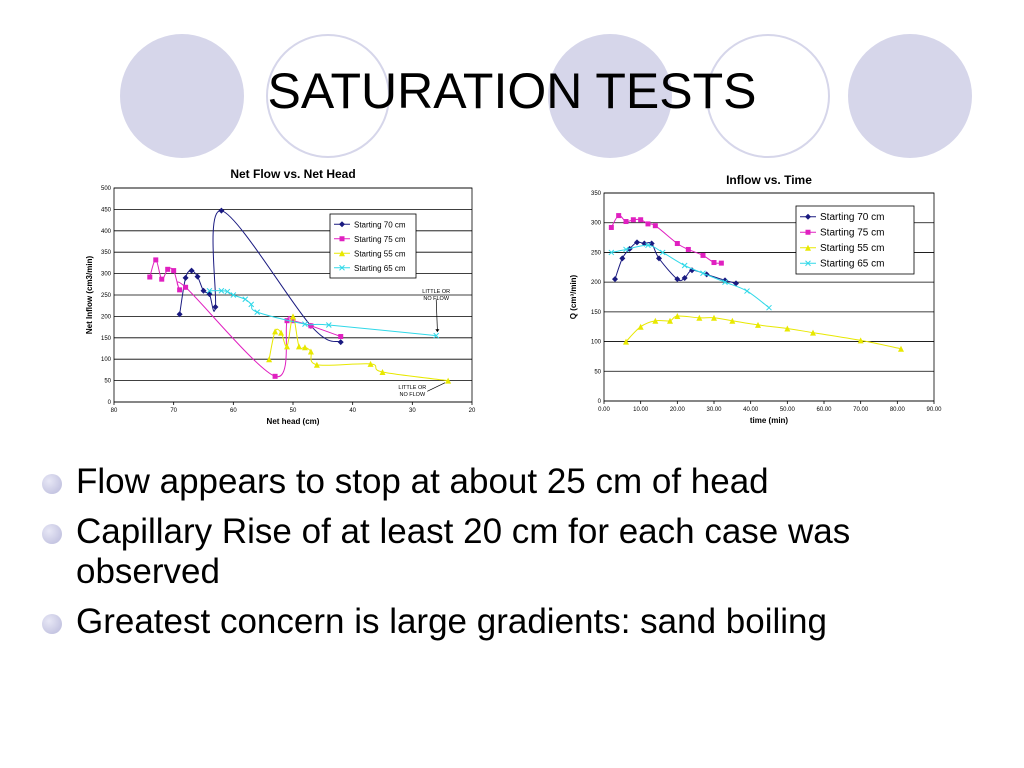  What do you see at coordinates (597, 372) in the screenshot?
I see `y-tick-label: 50` at bounding box center [597, 372].